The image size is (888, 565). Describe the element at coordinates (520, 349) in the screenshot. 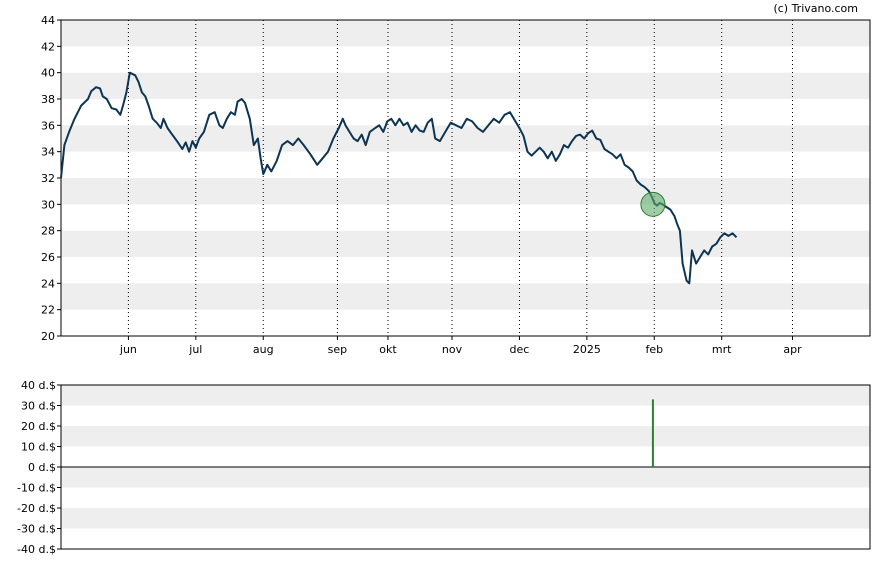

I see `x-tick-label: dec` at that location.